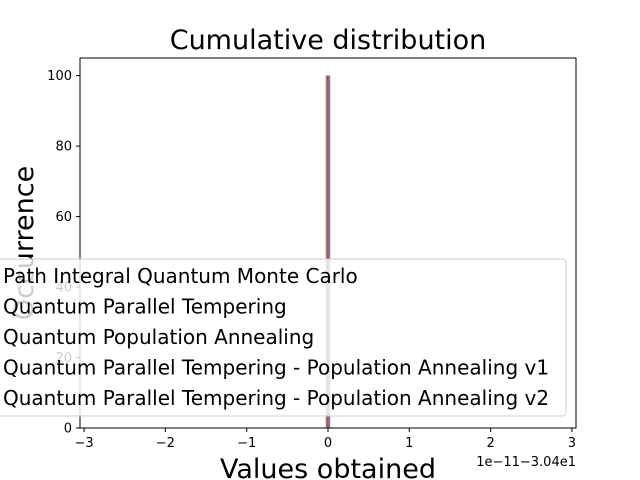  I want to click on bars-group, so click(328, 252).